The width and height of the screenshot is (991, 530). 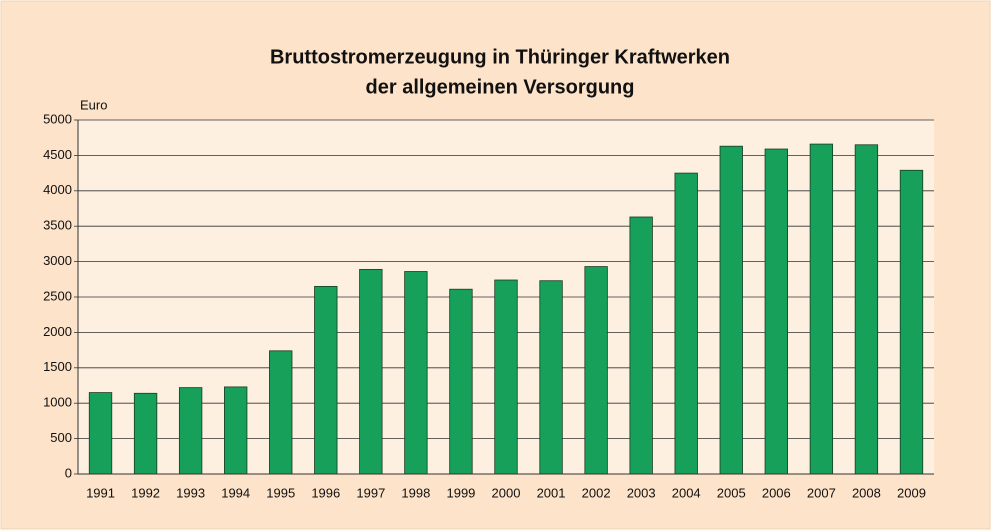 What do you see at coordinates (370, 492) in the screenshot?
I see `x-tick-label: 1997` at bounding box center [370, 492].